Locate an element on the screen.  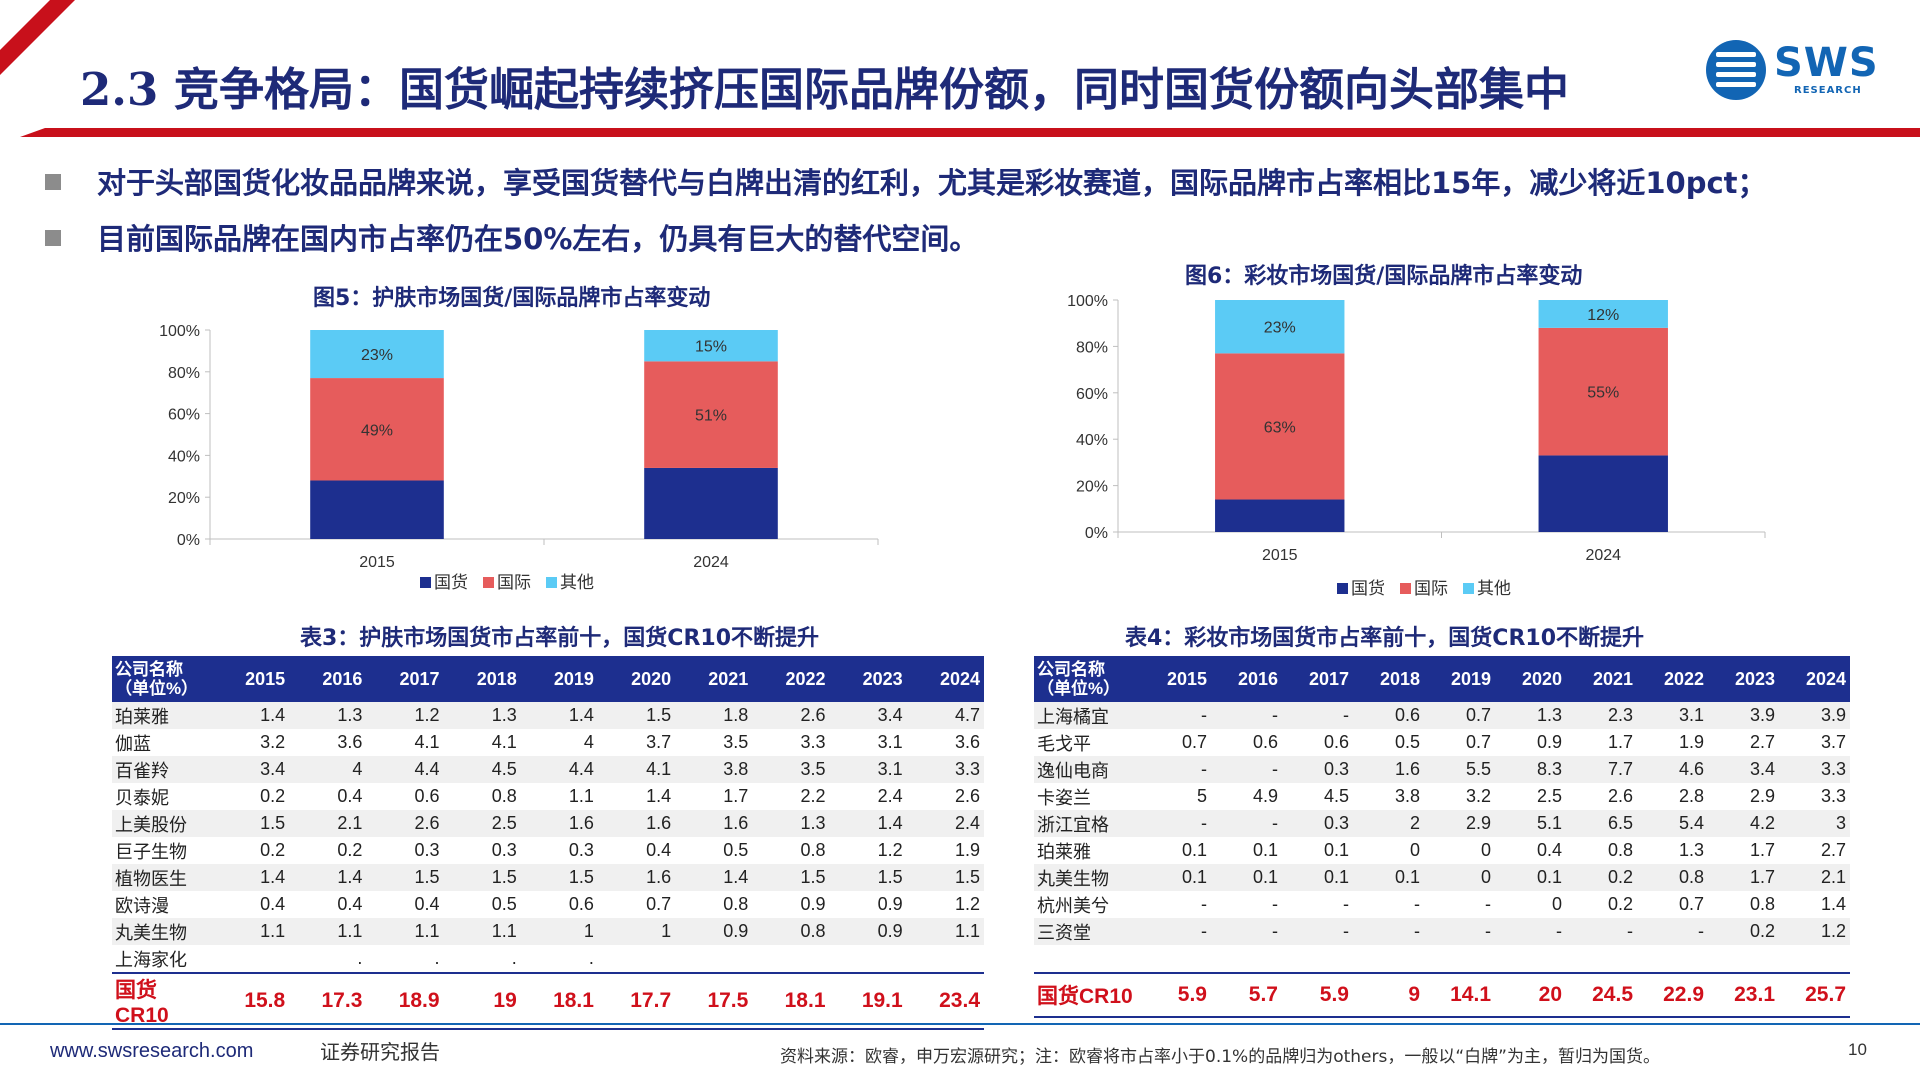
legend-entry: 其他 is located at coordinates (1494, 588).